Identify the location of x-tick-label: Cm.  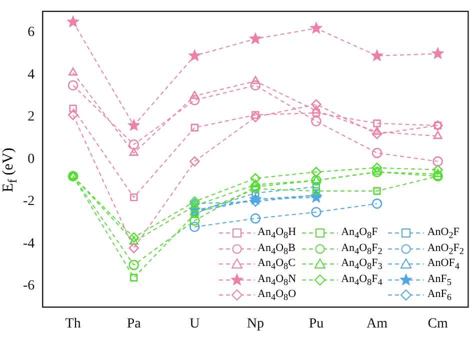
(438, 324).